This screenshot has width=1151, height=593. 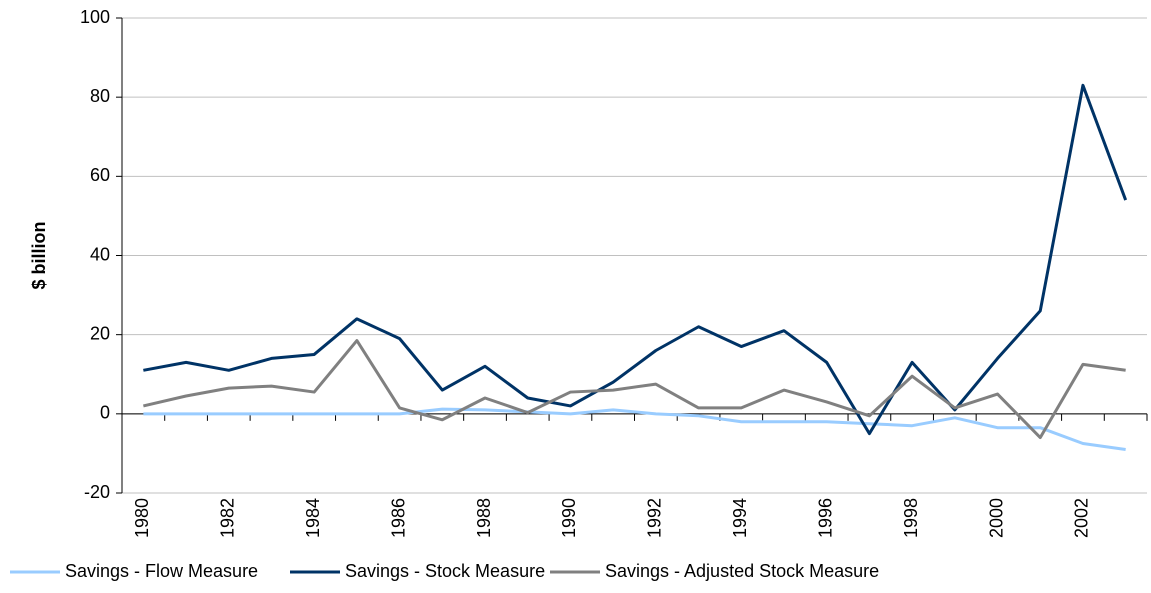 What do you see at coordinates (911, 518) in the screenshot?
I see `x-tick-label: 1998` at bounding box center [911, 518].